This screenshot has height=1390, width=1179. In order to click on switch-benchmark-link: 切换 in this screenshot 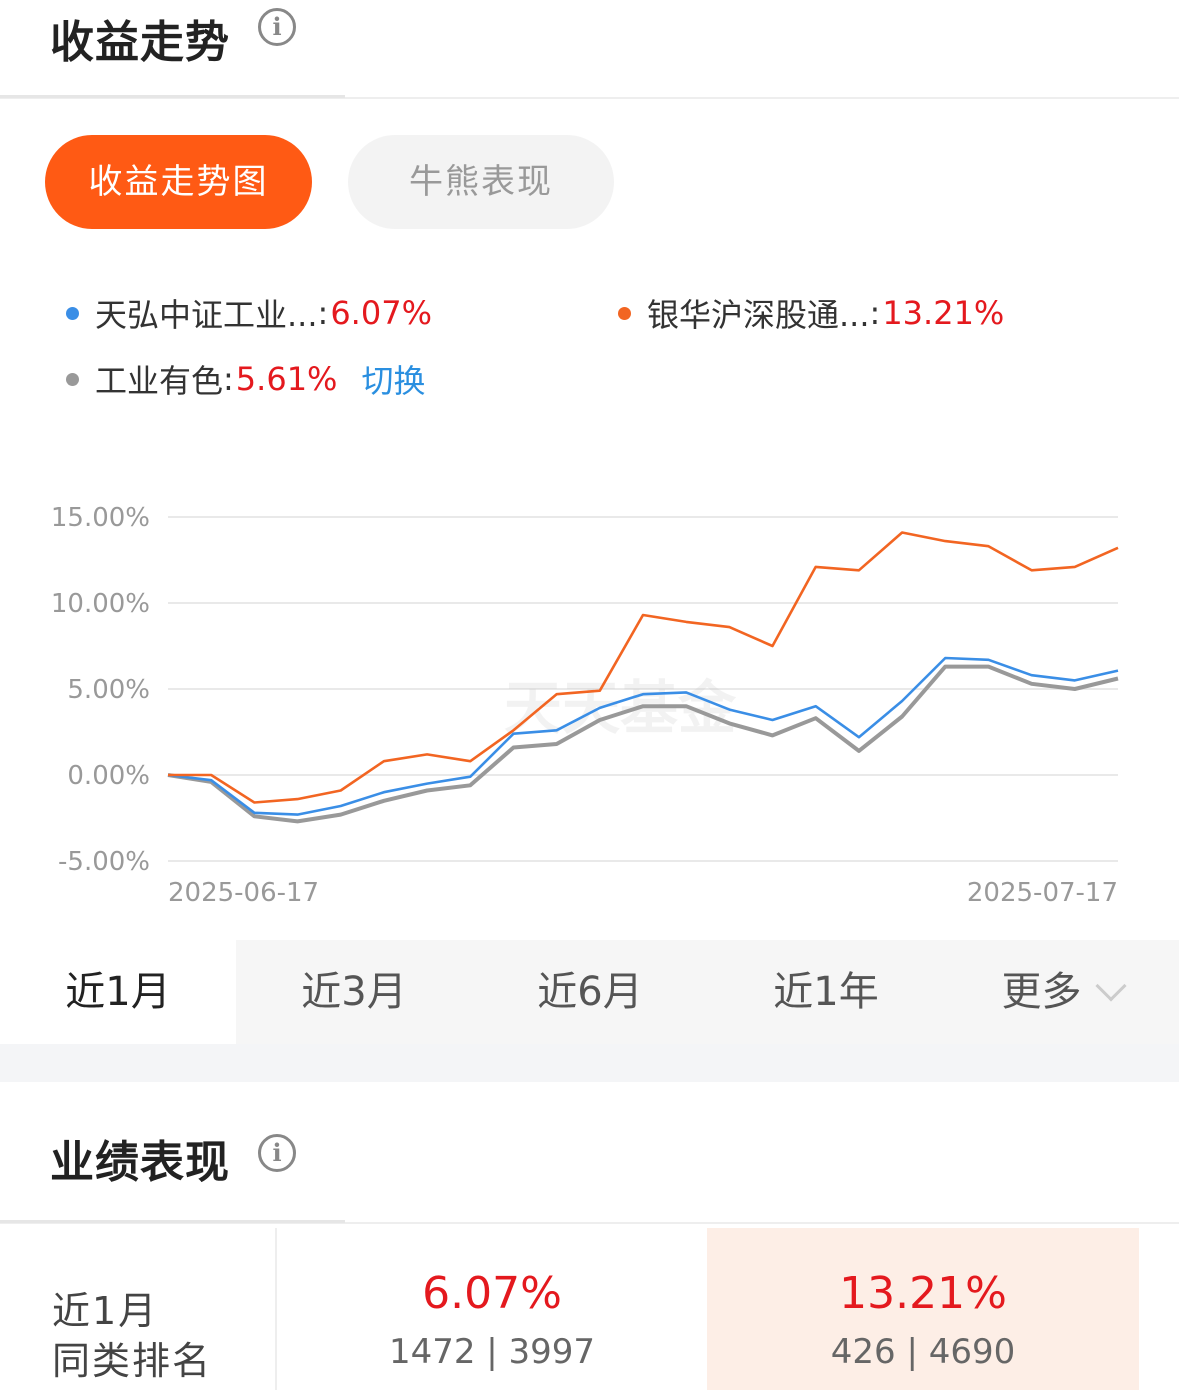, I will do `click(393, 381)`.